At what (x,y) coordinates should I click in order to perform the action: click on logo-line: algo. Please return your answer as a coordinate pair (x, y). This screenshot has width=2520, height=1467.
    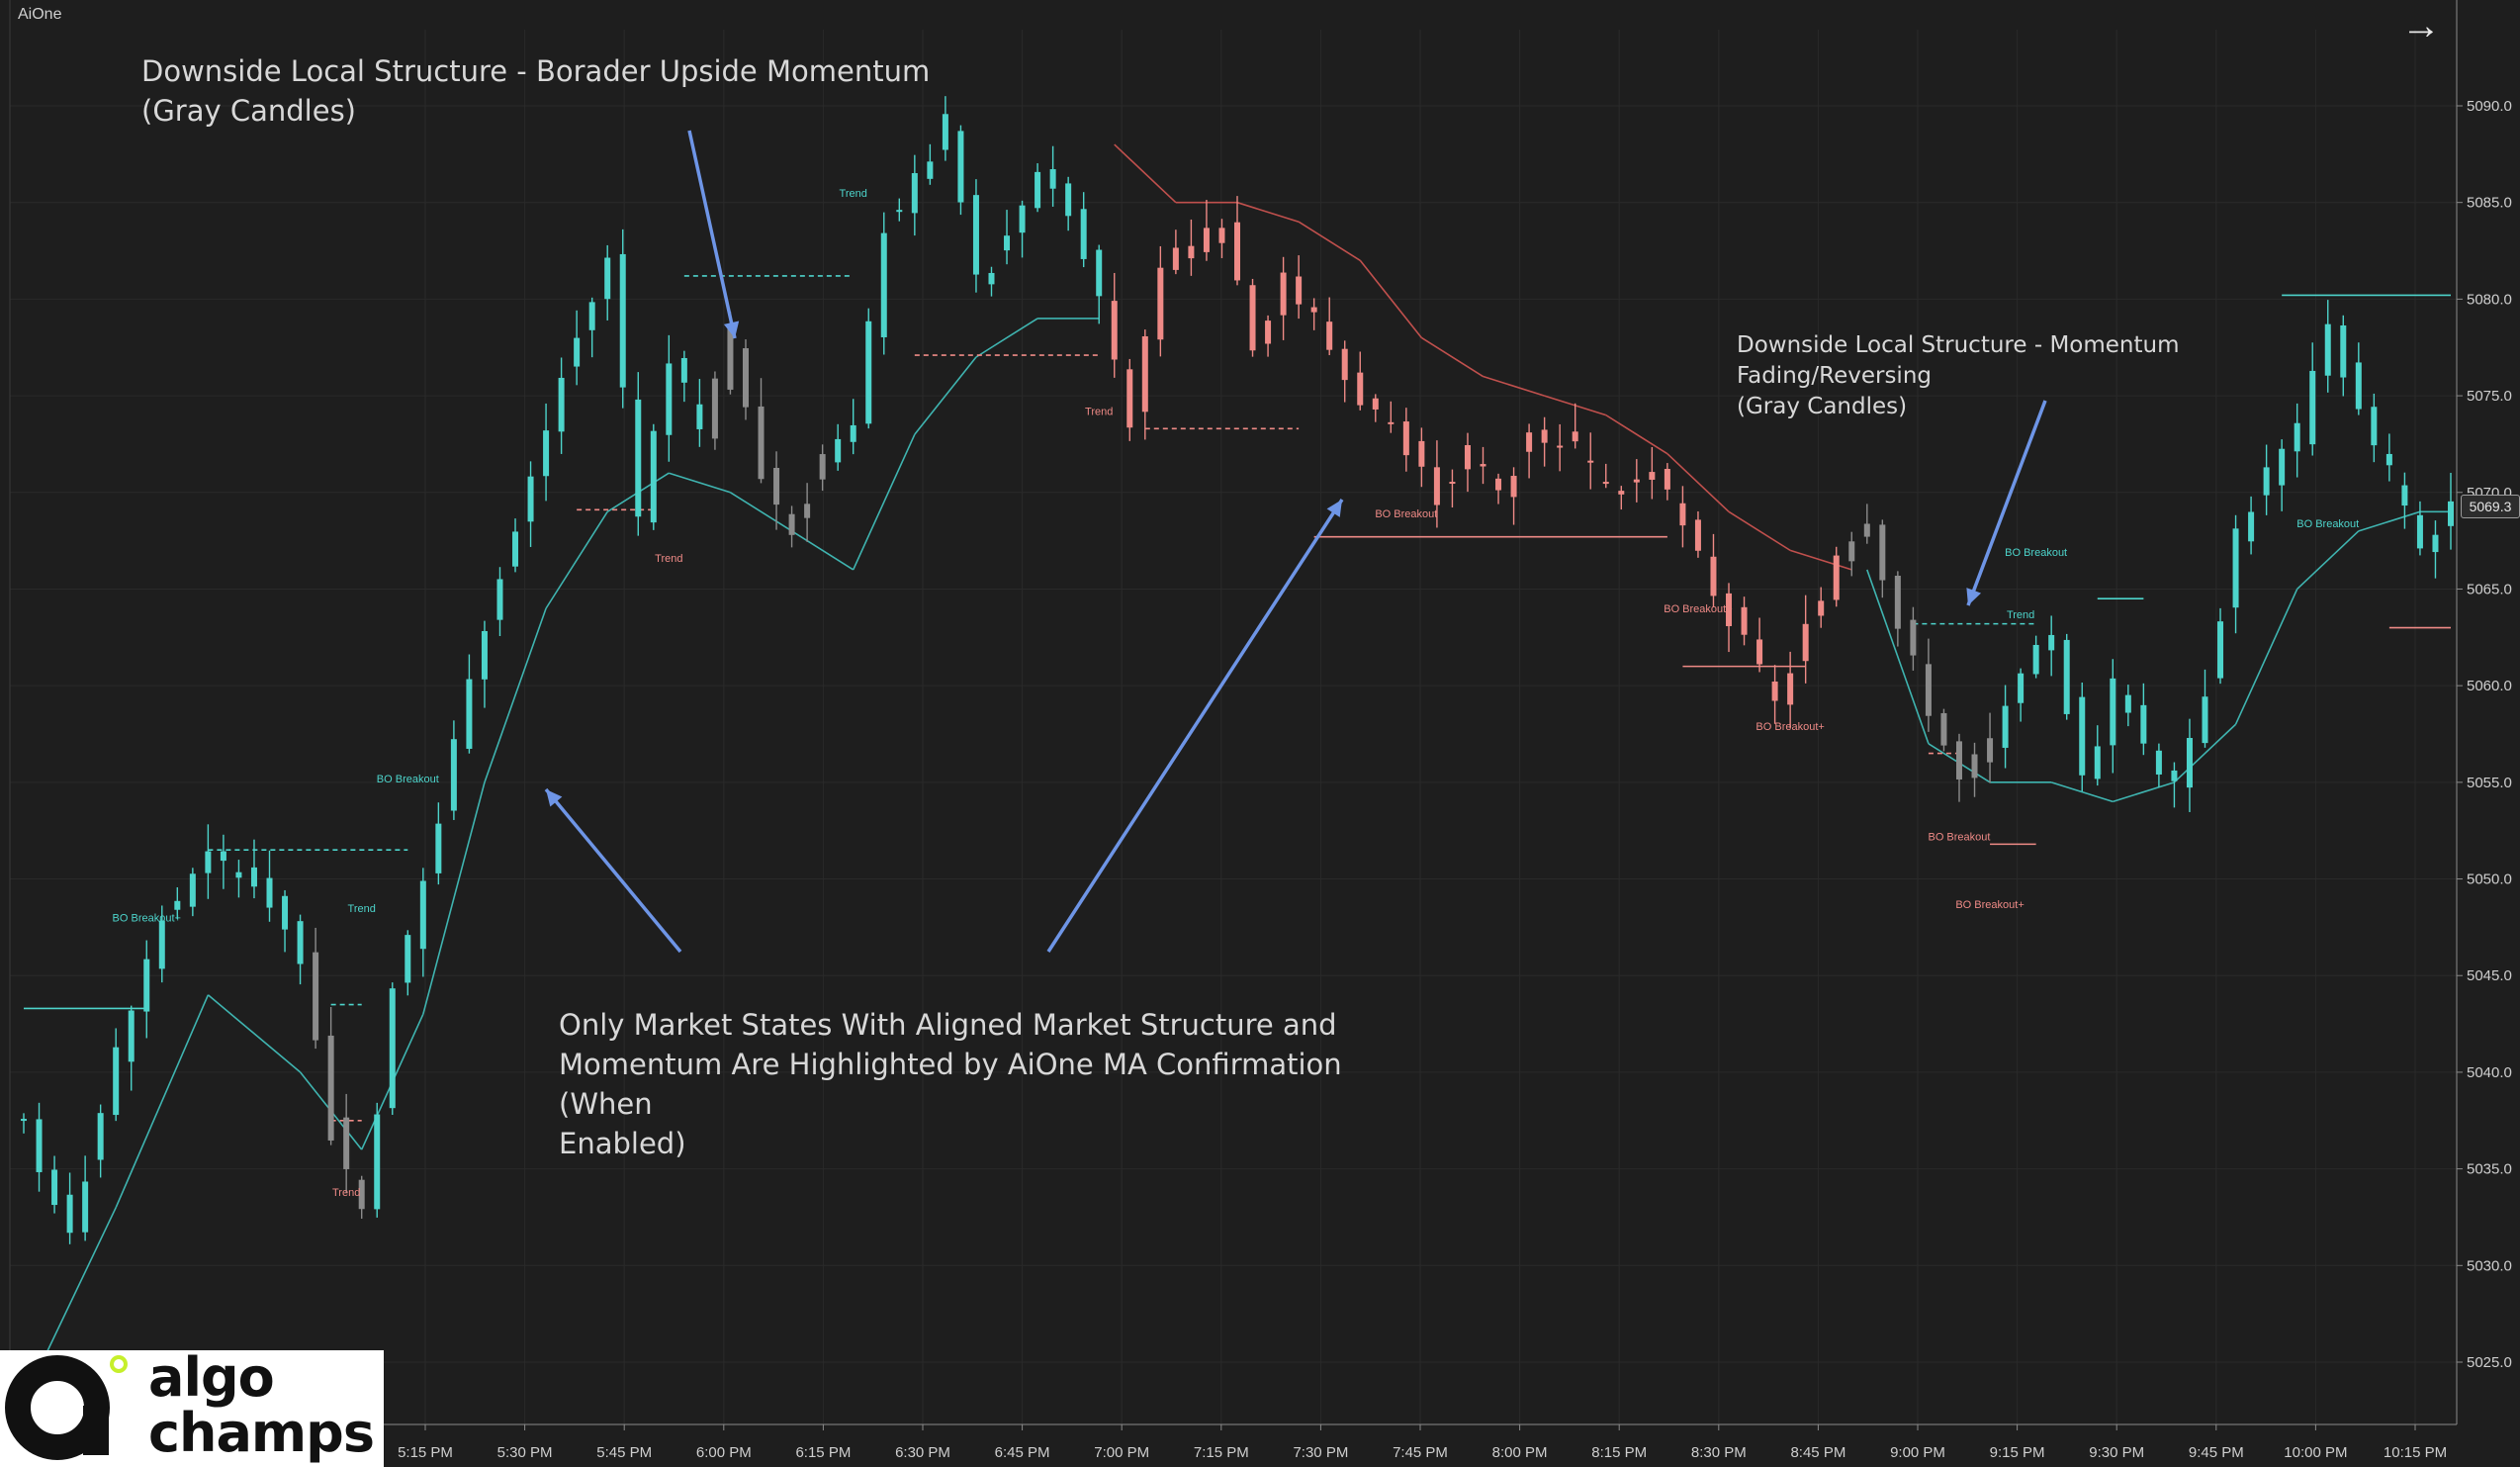
    Looking at the image, I should click on (211, 1377).